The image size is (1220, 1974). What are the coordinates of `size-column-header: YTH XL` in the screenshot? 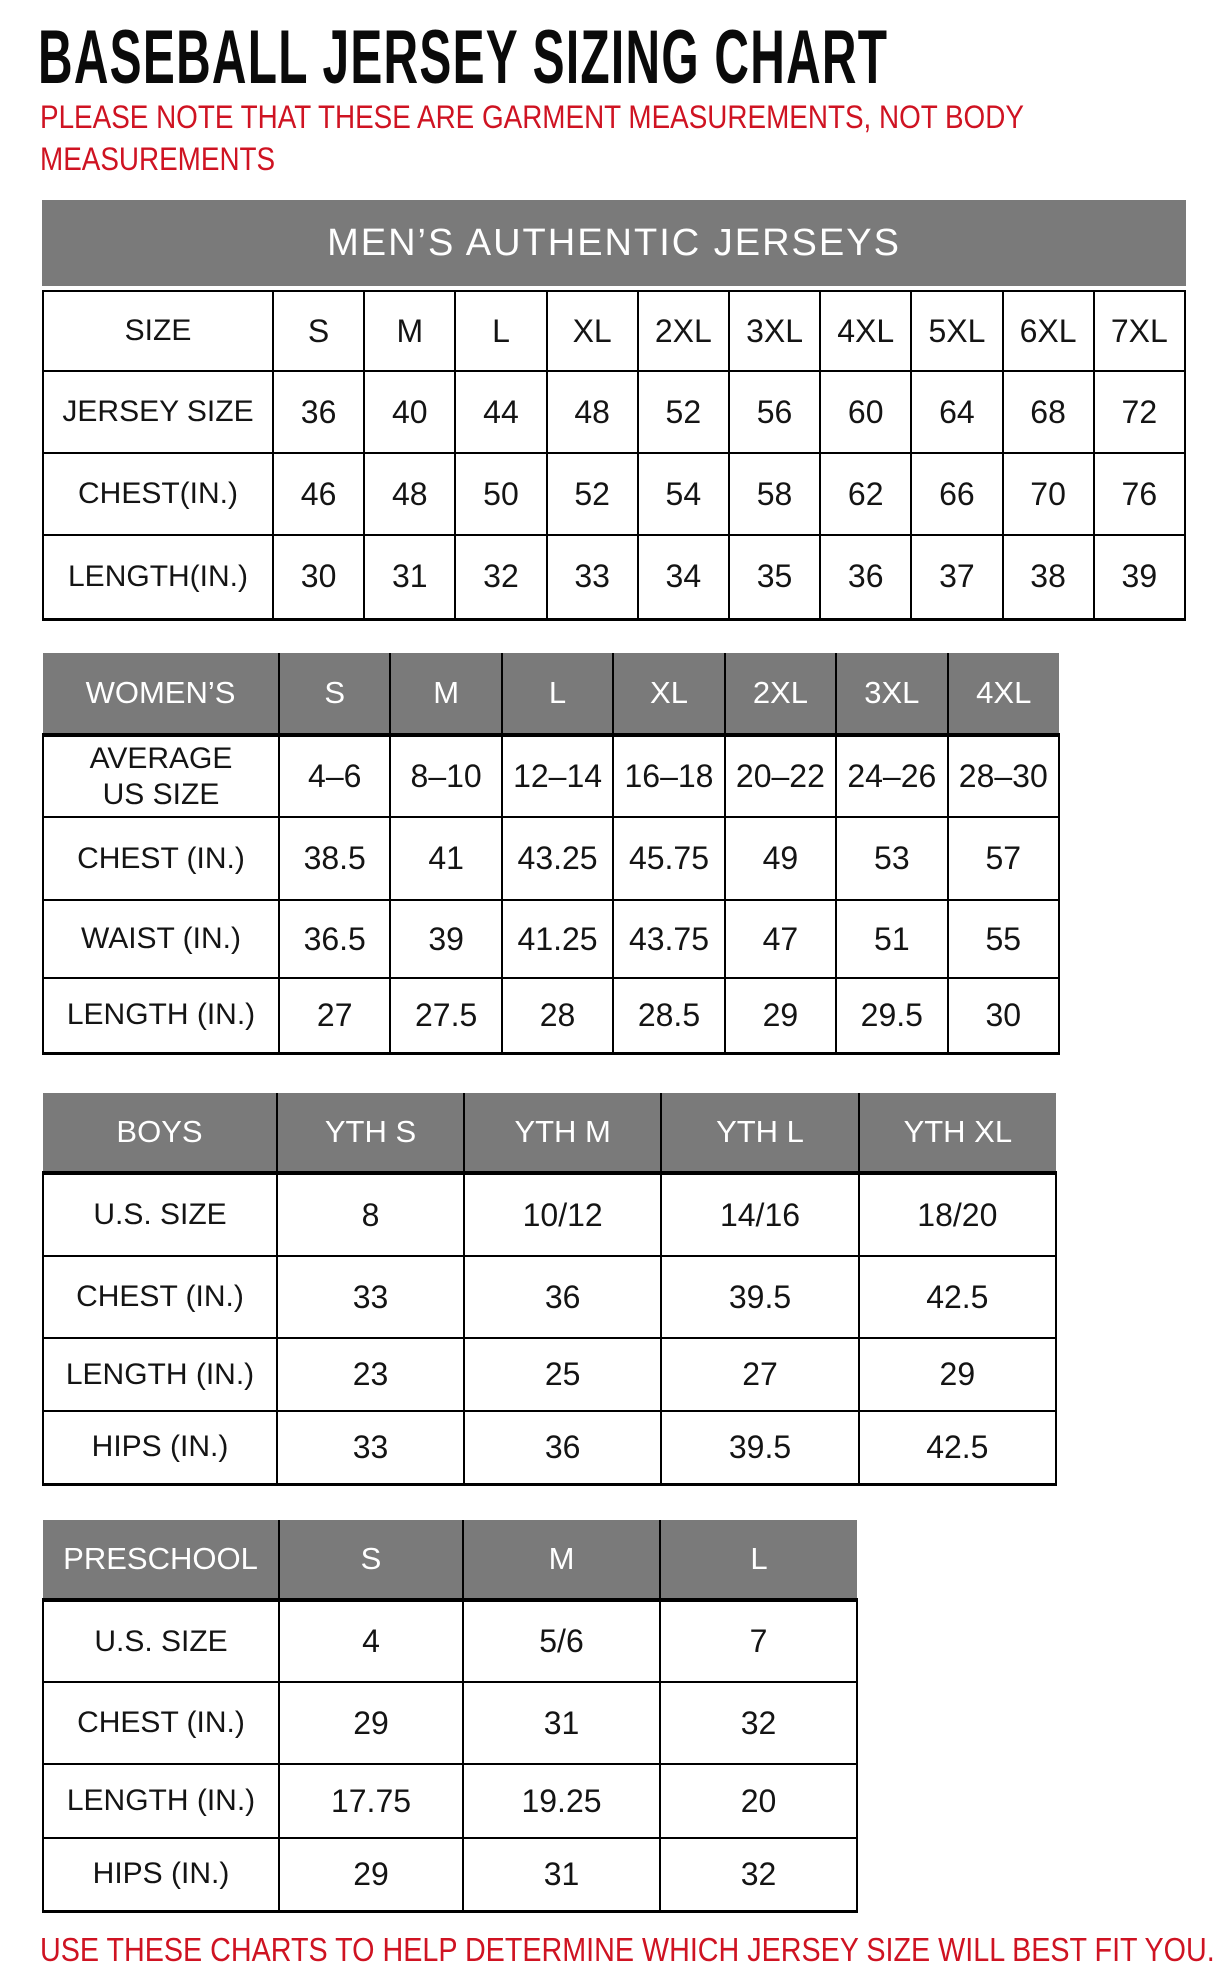 It's located at (956, 1134).